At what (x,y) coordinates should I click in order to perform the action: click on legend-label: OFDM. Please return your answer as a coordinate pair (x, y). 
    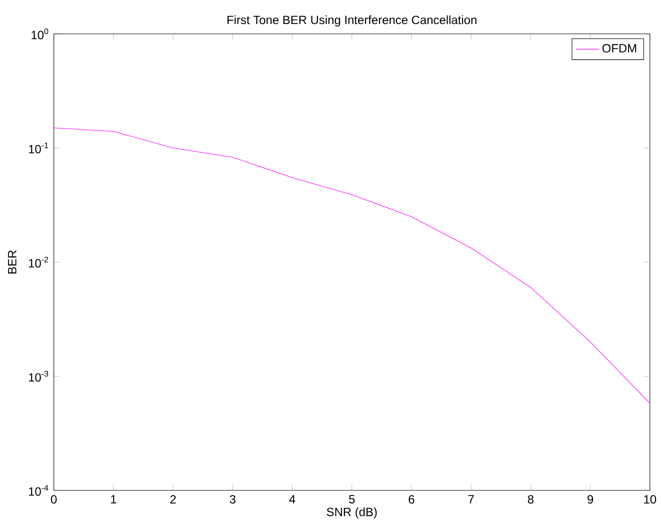
    Looking at the image, I should click on (619, 48).